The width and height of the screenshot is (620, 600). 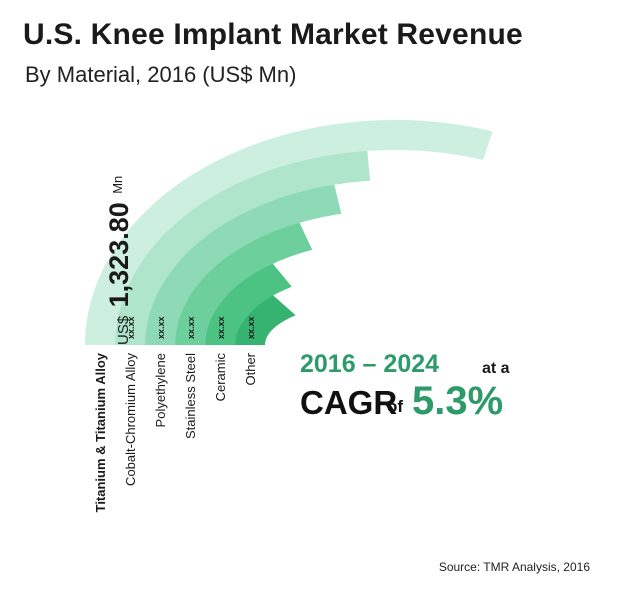 What do you see at coordinates (349, 402) in the screenshot?
I see `cagr-label: CAGR` at bounding box center [349, 402].